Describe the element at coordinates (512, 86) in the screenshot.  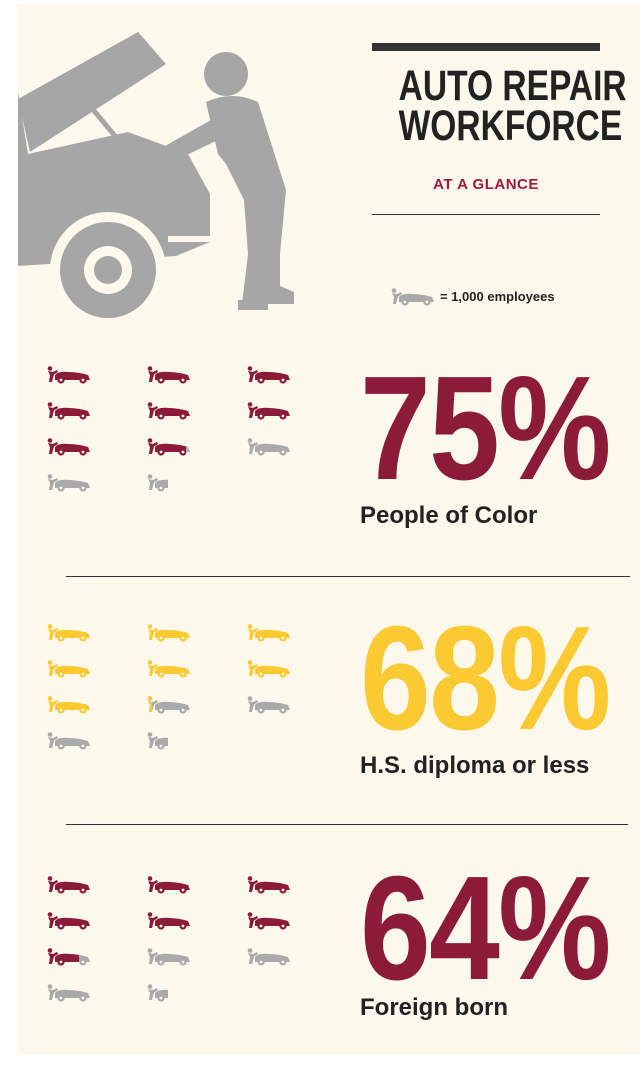
I see `title-line-1: AUTO REPAIR` at that location.